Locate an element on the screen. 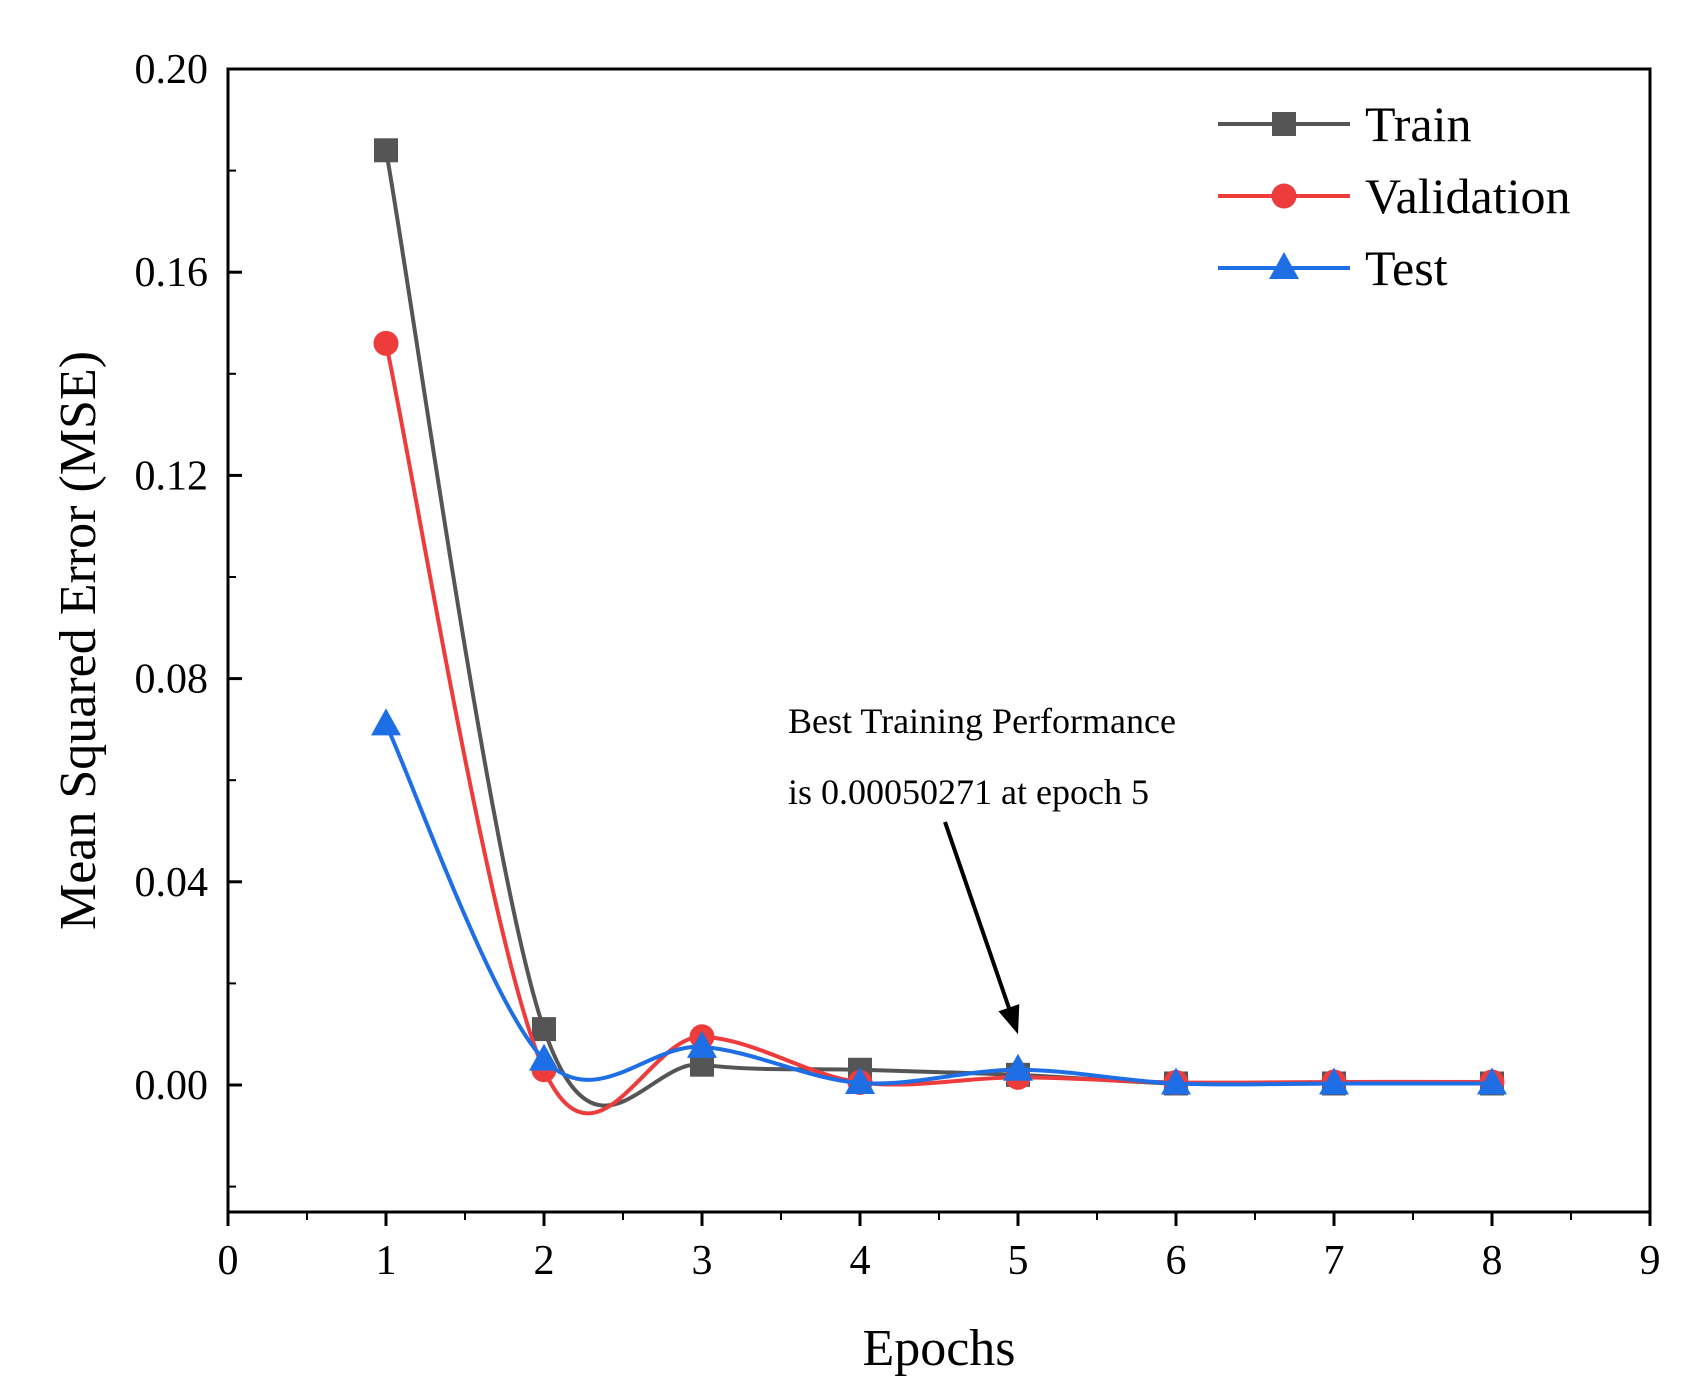 The width and height of the screenshot is (1682, 1384). annotation-line-1: Best Training Performance is located at coordinates (982, 721).